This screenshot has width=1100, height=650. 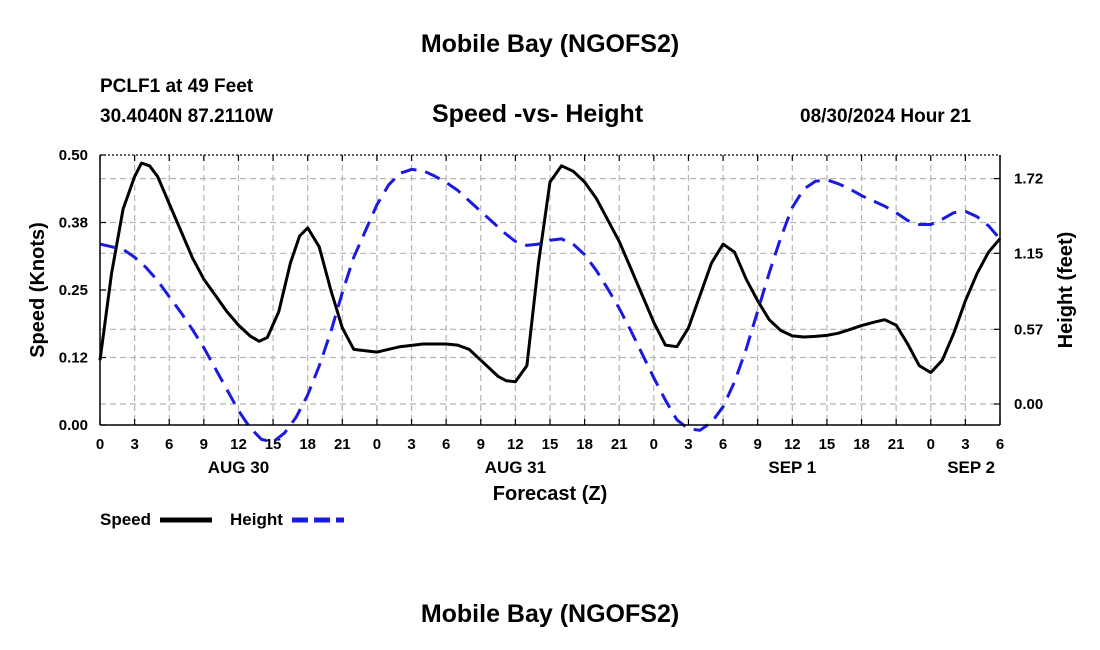 I want to click on y2-tick-label: 1.72, so click(x=1028, y=179).